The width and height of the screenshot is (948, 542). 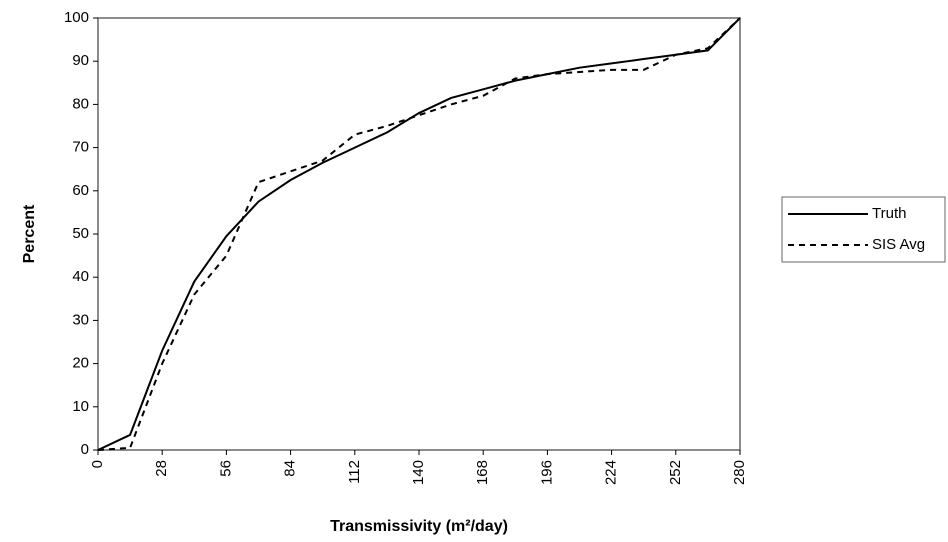 I want to click on y-tick-label: 20, so click(x=80, y=363).